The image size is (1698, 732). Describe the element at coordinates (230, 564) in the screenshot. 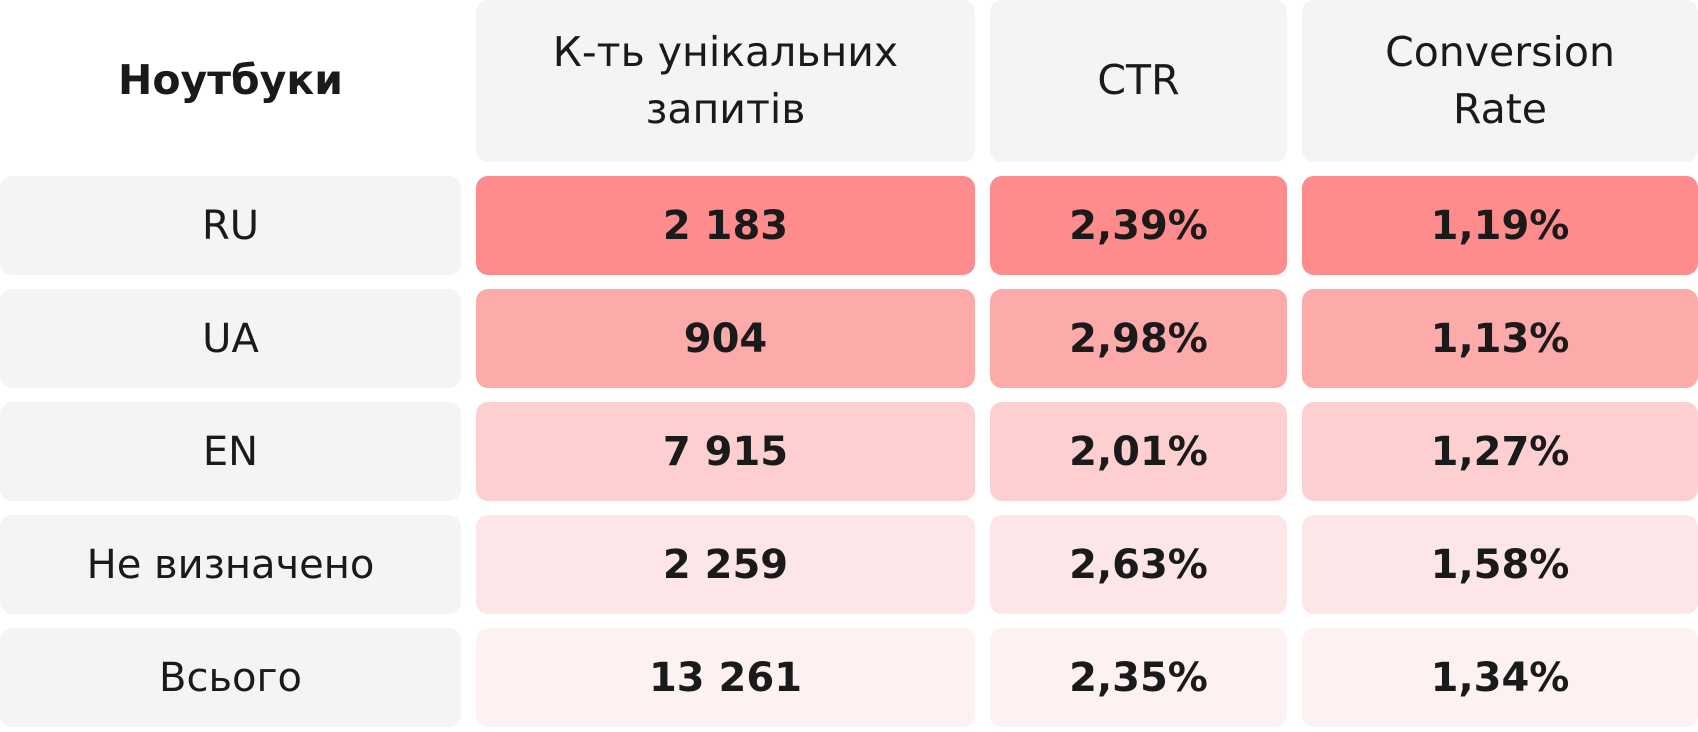

I see `row-label: Не визначено` at that location.